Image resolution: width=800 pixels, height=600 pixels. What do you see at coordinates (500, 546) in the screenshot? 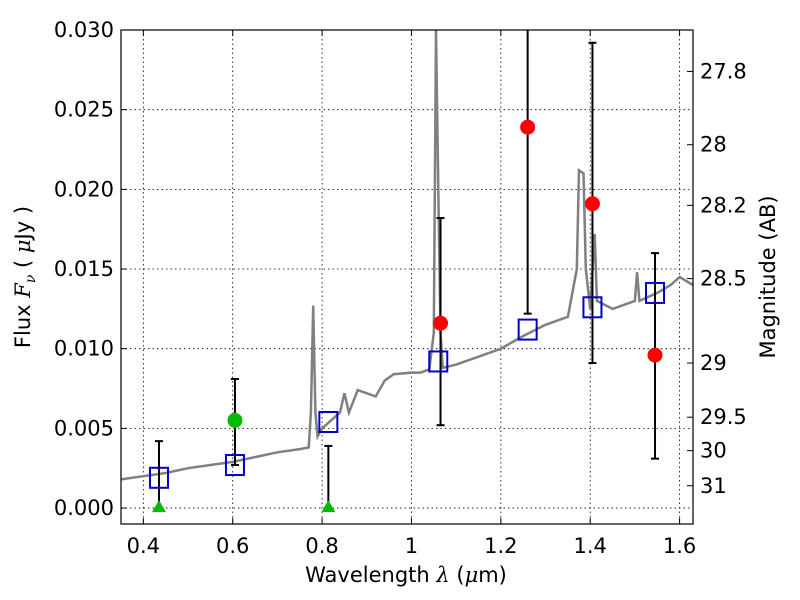
I see `x-tick-label: 1.2` at bounding box center [500, 546].